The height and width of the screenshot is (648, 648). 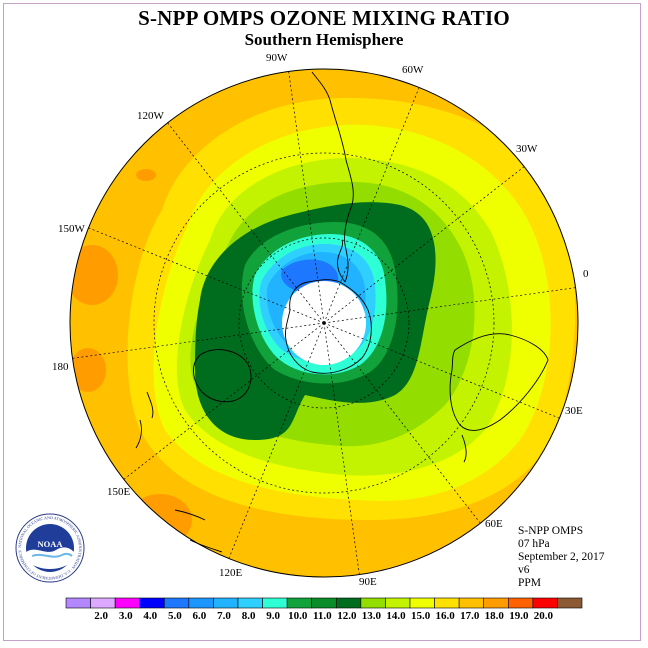 I want to click on lon-label-150w: 150W, so click(x=72, y=229).